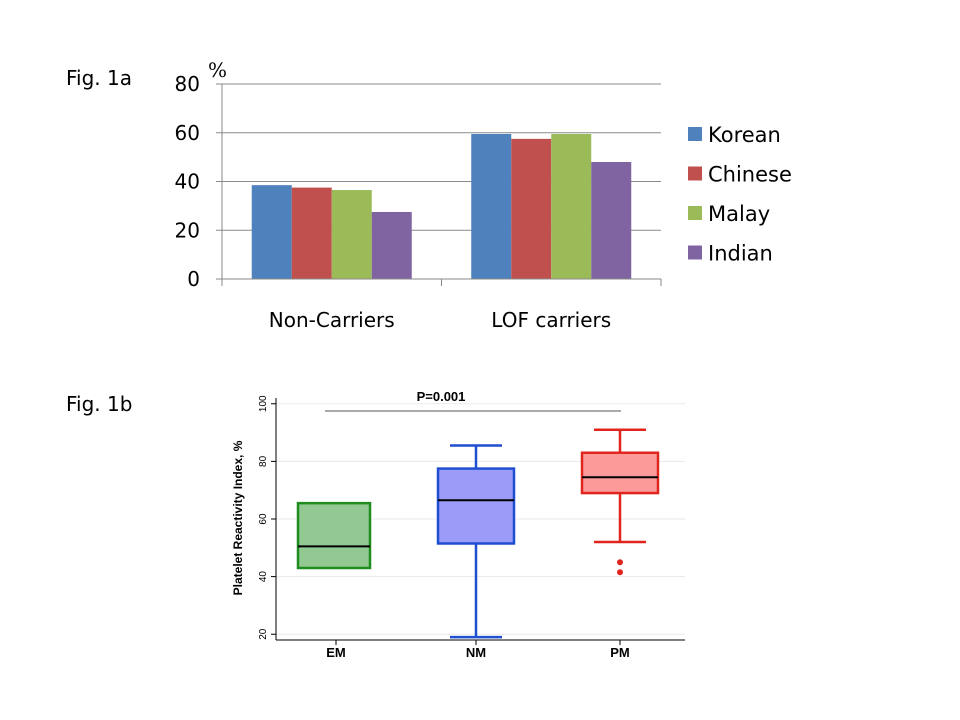 The height and width of the screenshot is (720, 960). What do you see at coordinates (695, 213) in the screenshot?
I see `legend-swatch-malay` at bounding box center [695, 213].